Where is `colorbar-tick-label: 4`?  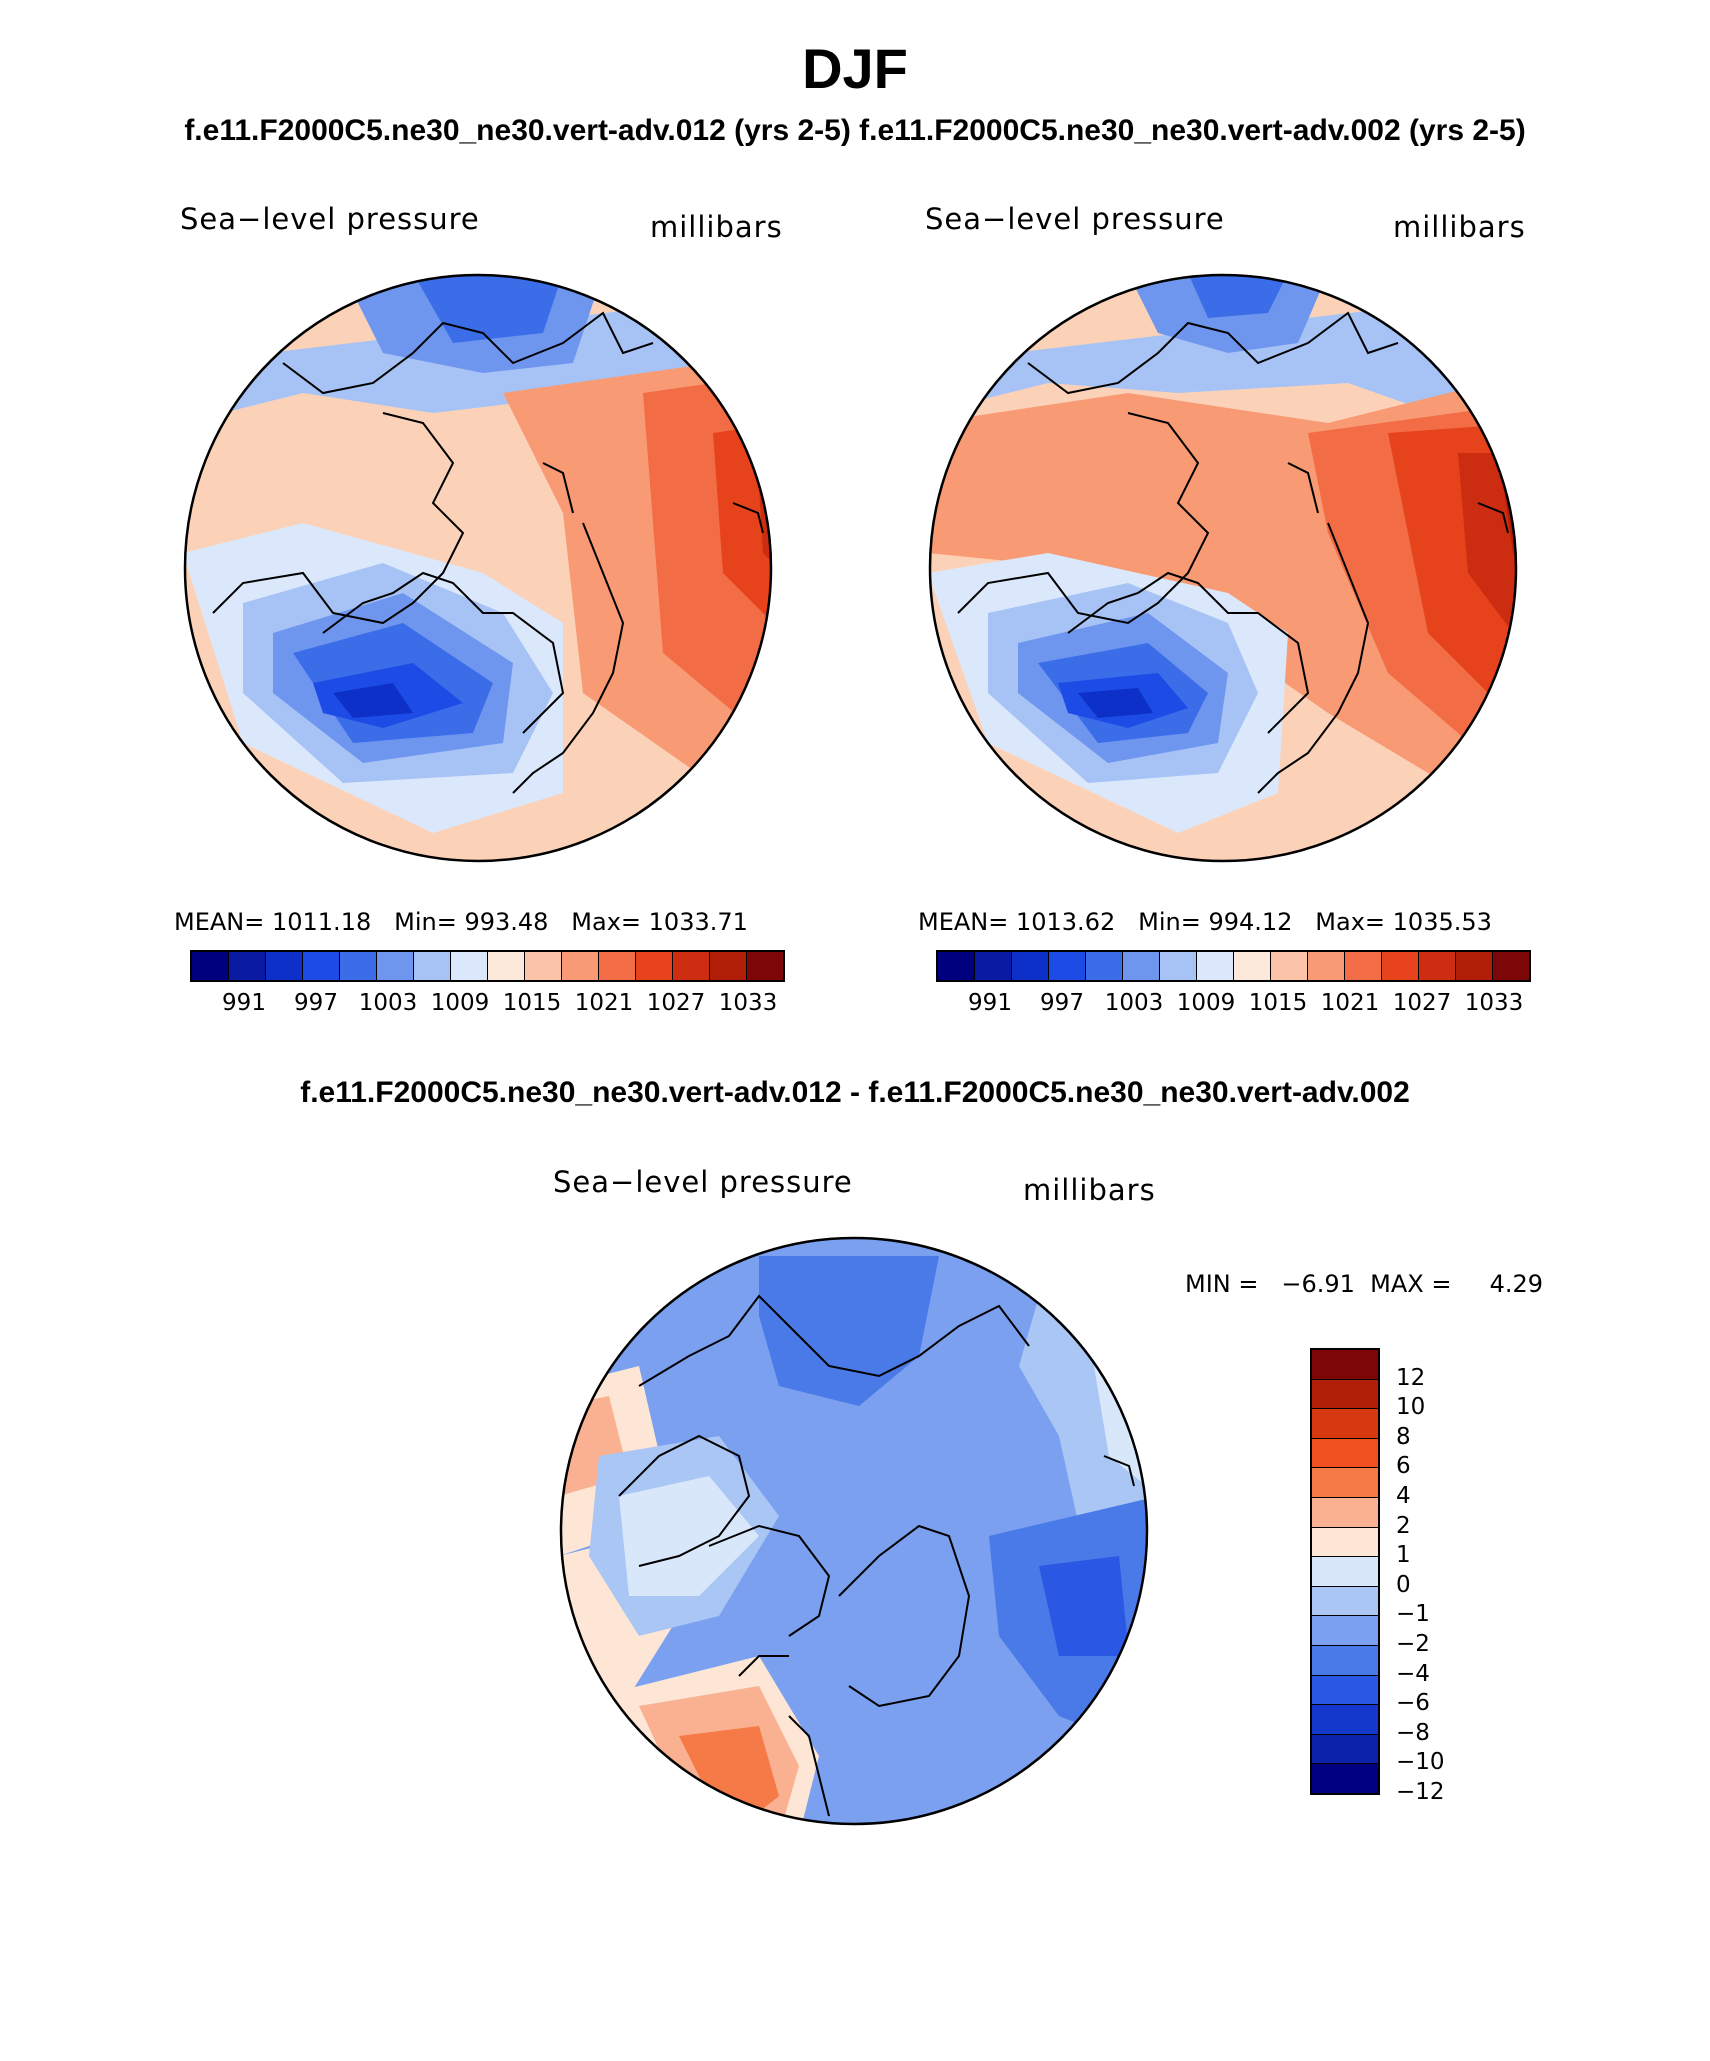 colorbar-tick-label: 4 is located at coordinates (1403, 1496).